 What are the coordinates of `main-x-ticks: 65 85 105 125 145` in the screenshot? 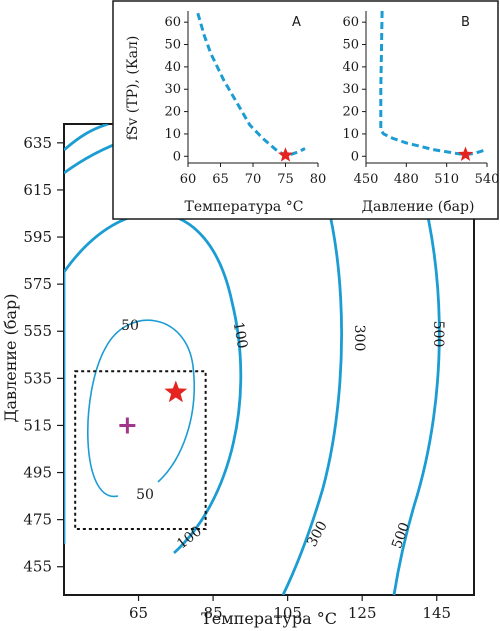 It's located at (290, 608).